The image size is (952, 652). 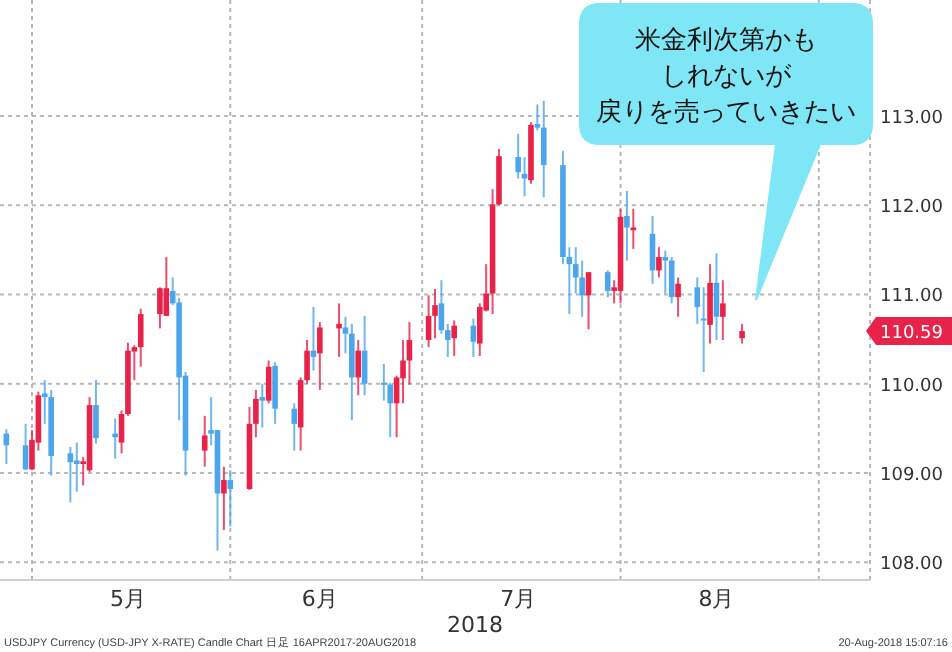 What do you see at coordinates (726, 152) in the screenshot?
I see `callout: 米金利次第かも しれないが 戻りを売っていきたい` at bounding box center [726, 152].